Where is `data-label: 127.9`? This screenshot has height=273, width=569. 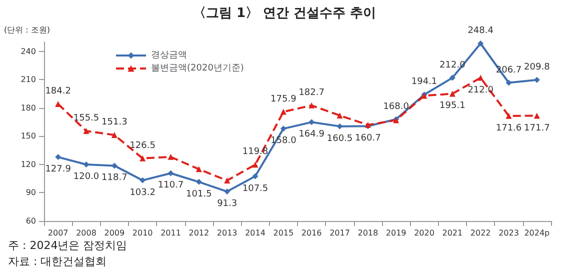 data-label: 127.9 is located at coordinates (58, 169).